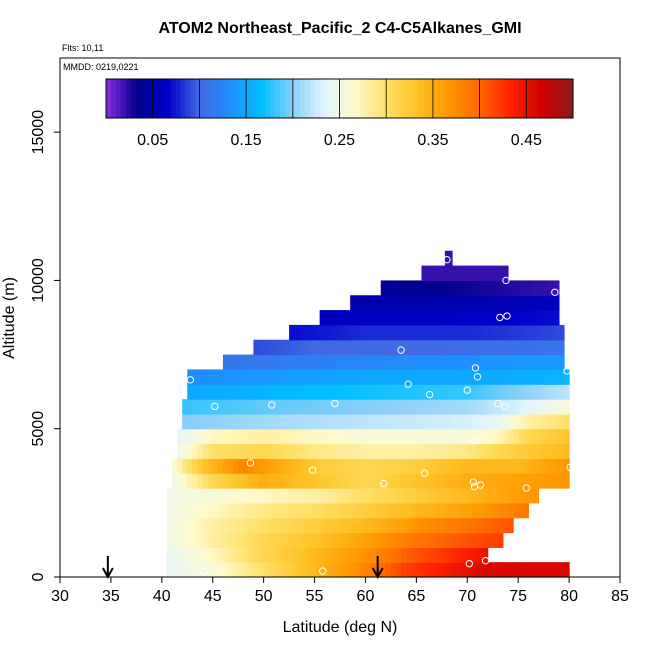 Image resolution: width=650 pixels, height=655 pixels. Describe the element at coordinates (467, 596) in the screenshot. I see `x-tick-label: 70` at that location.